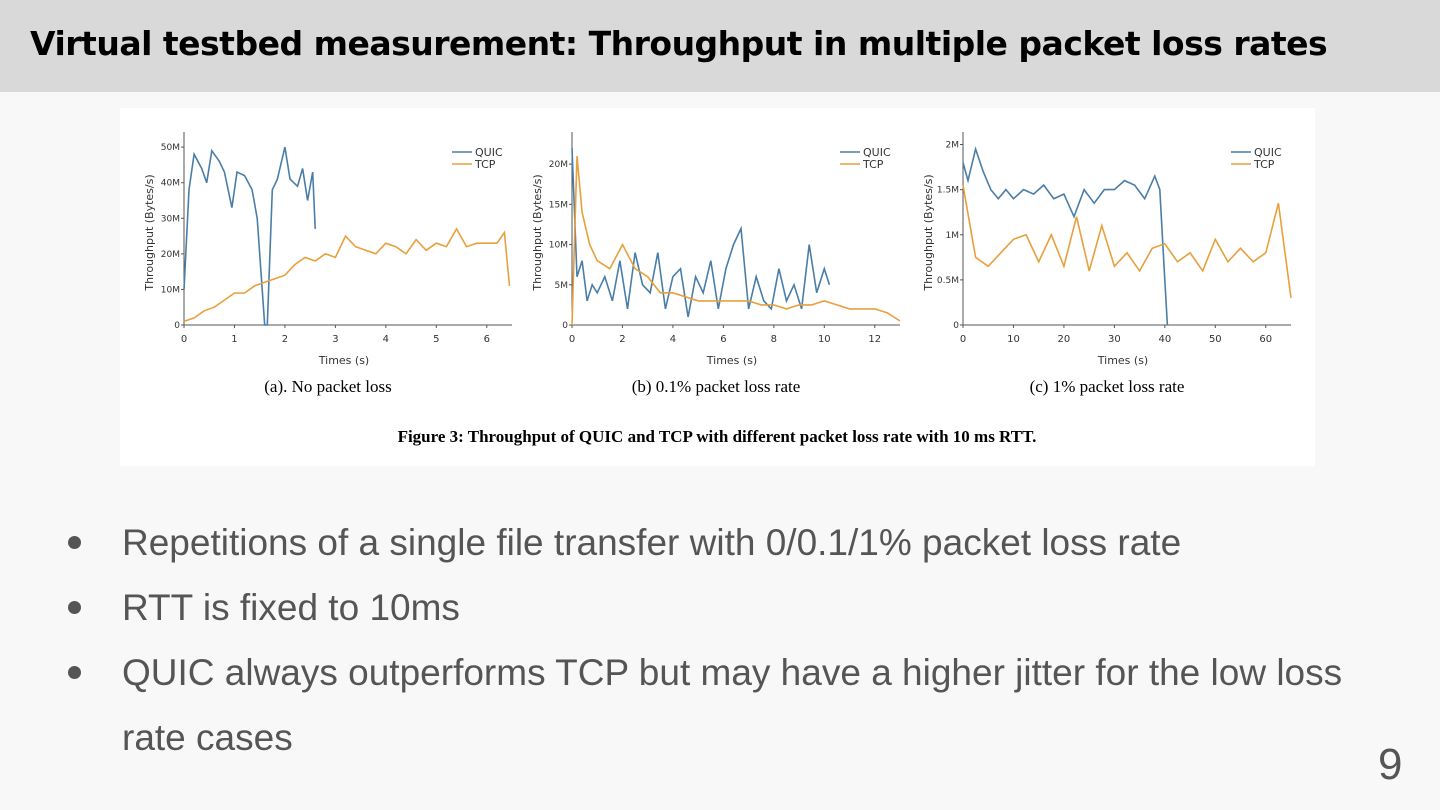 The height and width of the screenshot is (810, 1440). I want to click on y-tick-label: 1.5M, so click(948, 191).